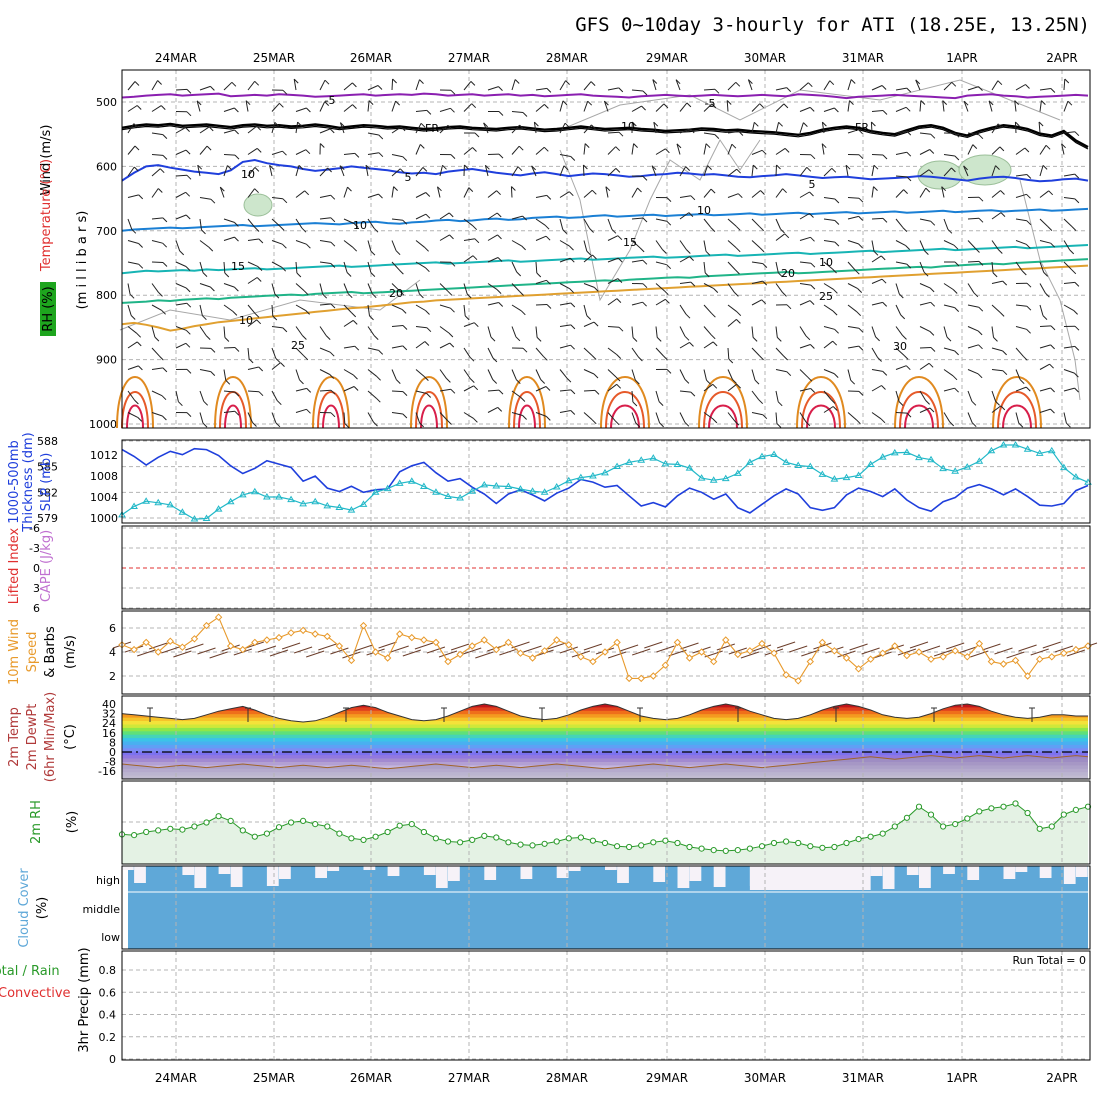  Describe the element at coordinates (14, 565) in the screenshot. I see `ylabel-lifted-index: Lifted Index` at that location.